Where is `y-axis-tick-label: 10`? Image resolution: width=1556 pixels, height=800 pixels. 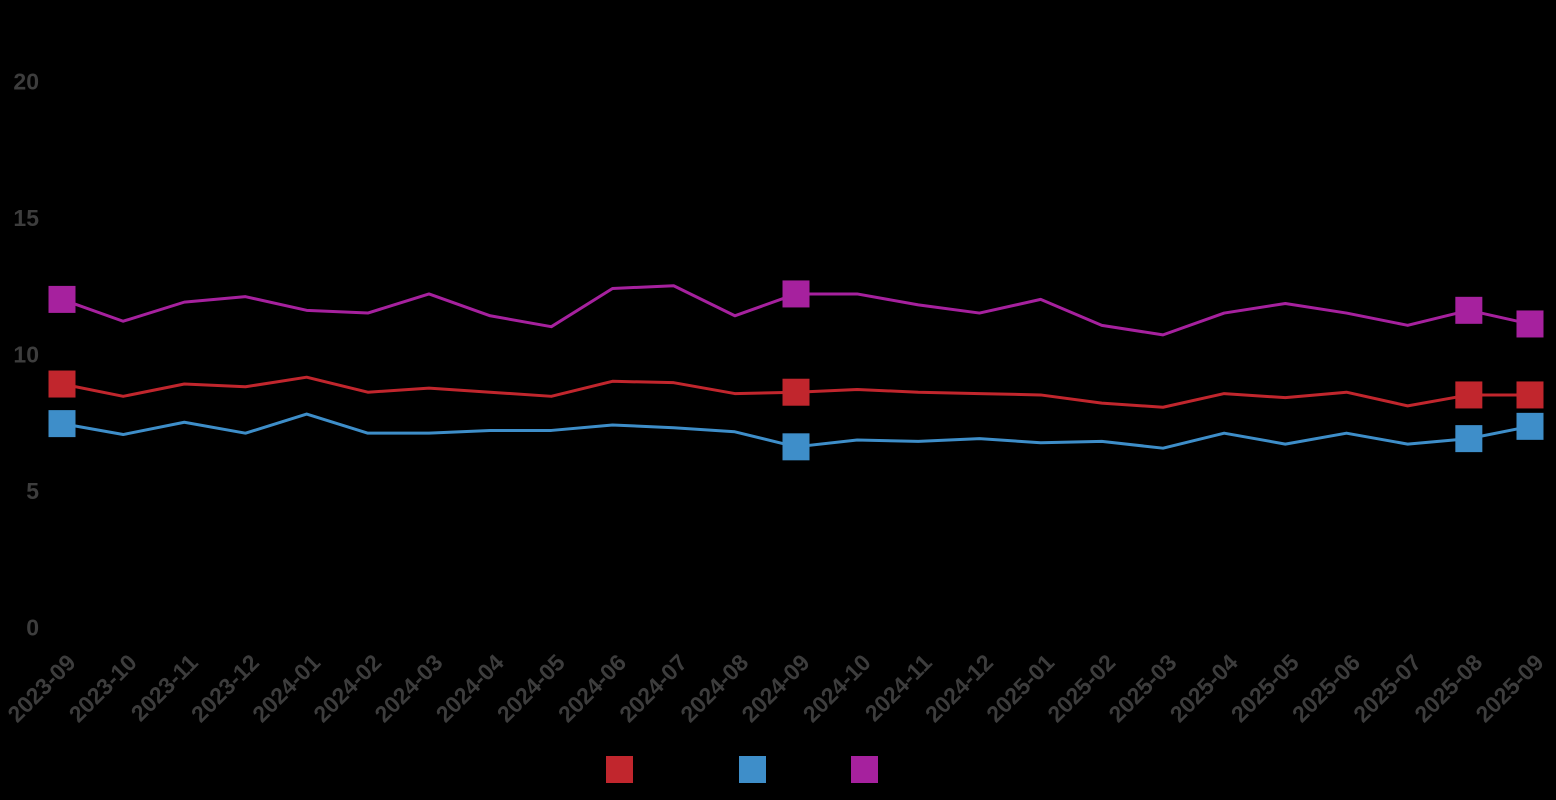
y-axis-tick-label: 10 is located at coordinates (26, 355).